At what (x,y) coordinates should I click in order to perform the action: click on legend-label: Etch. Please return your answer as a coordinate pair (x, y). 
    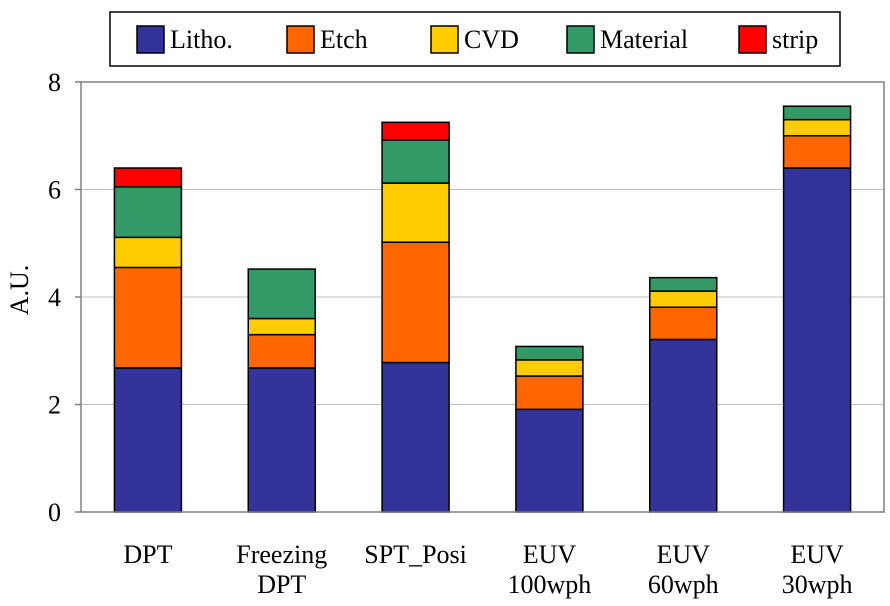
    Looking at the image, I should click on (344, 39).